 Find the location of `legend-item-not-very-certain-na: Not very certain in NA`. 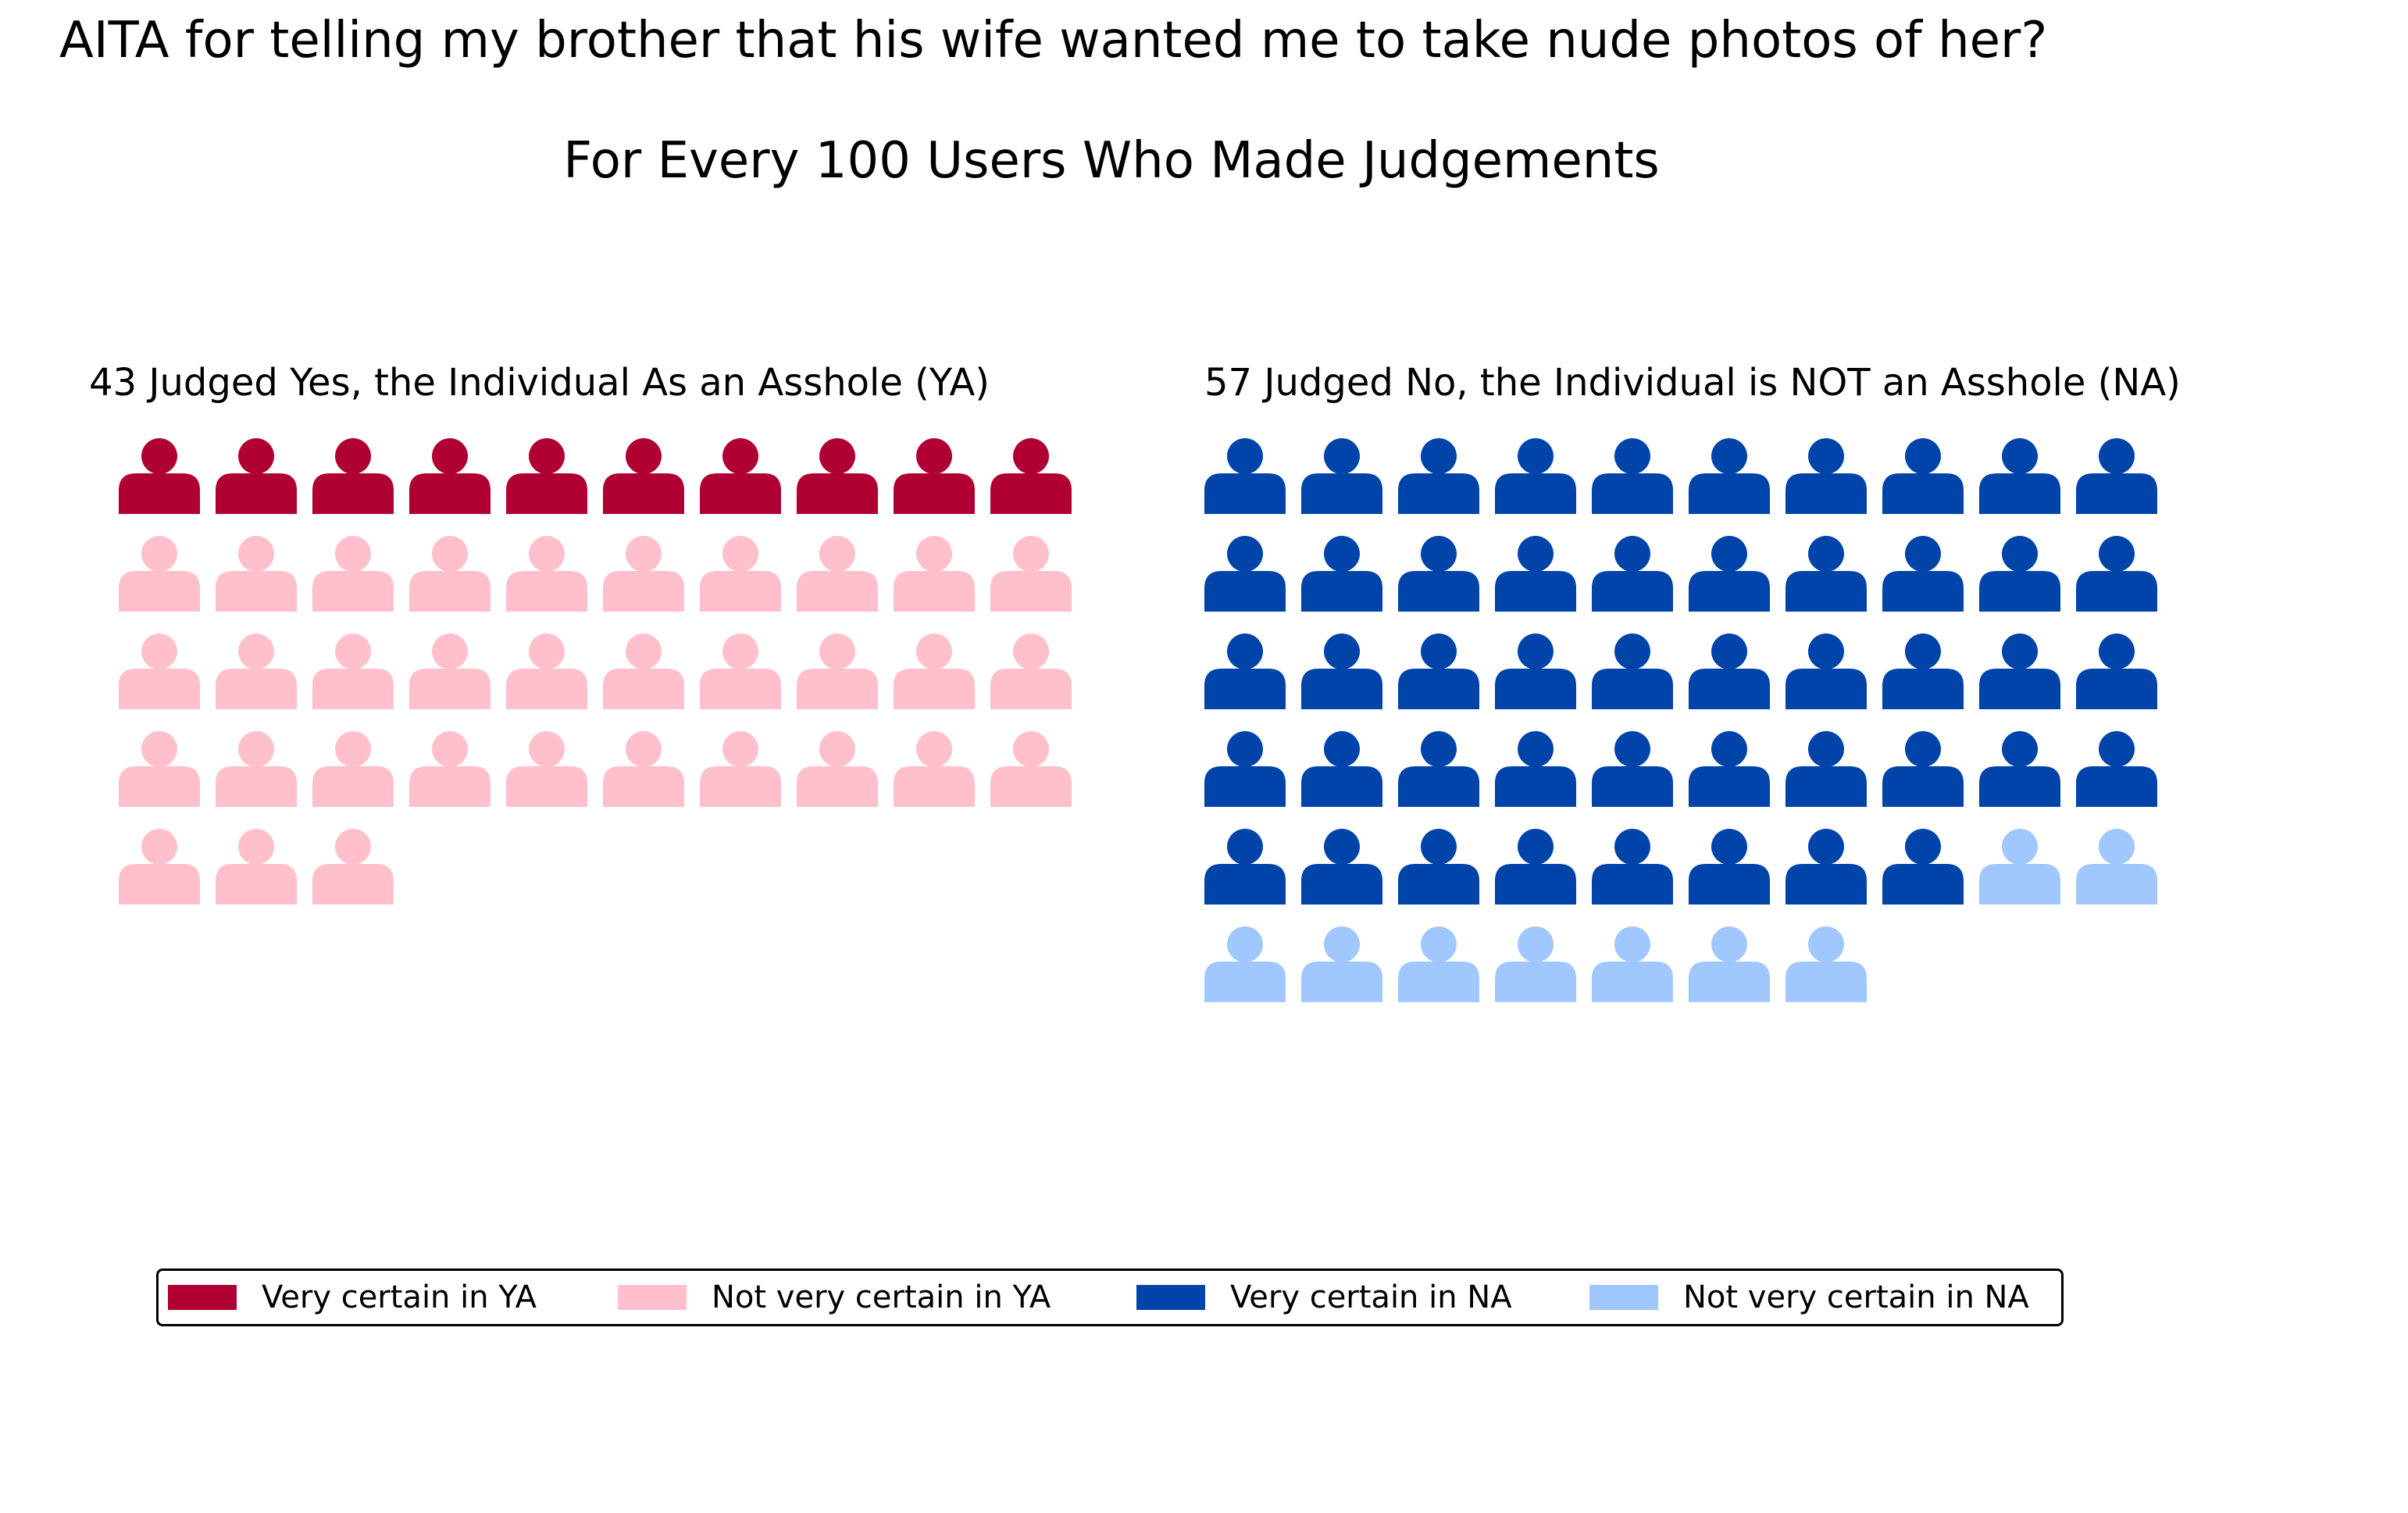

legend-item-not-very-certain-na: Not very certain in NA is located at coordinates (1809, 1297).